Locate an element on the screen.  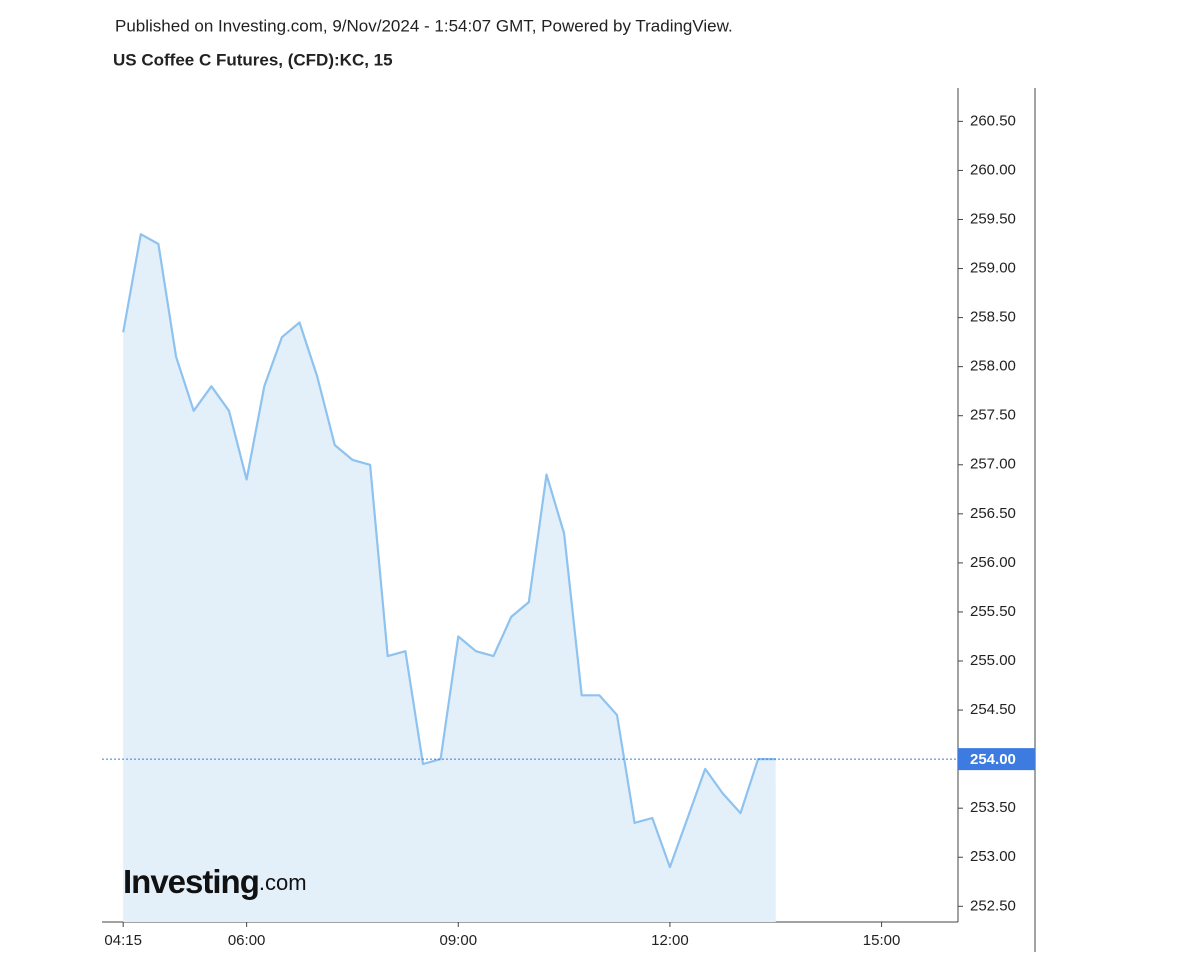
last-price-label: 254.00 is located at coordinates (993, 759).